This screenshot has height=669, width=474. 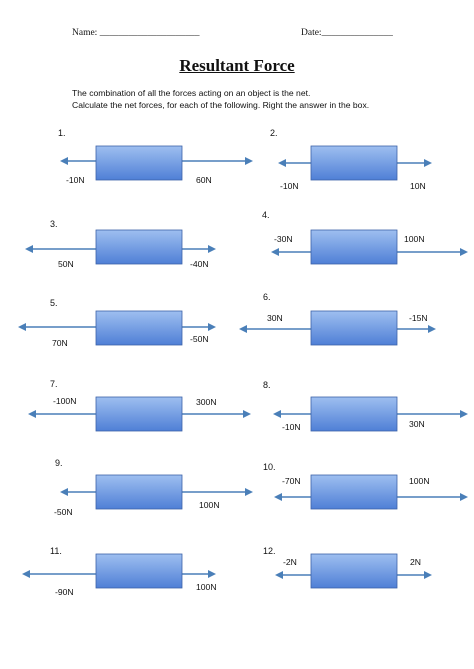 What do you see at coordinates (204, 180) in the screenshot?
I see `problem-1-right-force: 60N` at bounding box center [204, 180].